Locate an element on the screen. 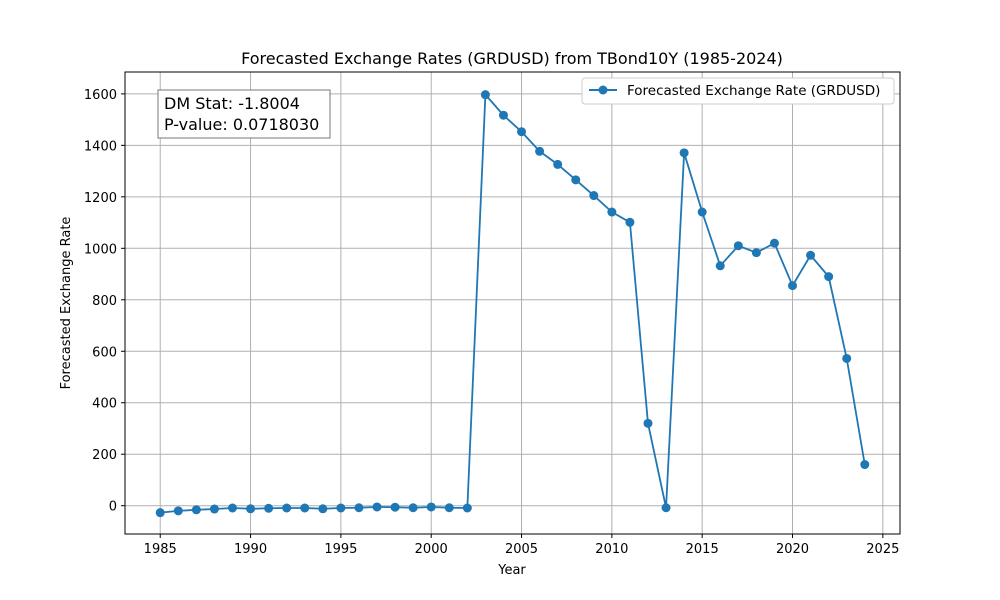 Image resolution: width=1000 pixels, height=600 pixels. stats-annotation: DM Stat: -1.8004 P-value: 0.0718030 is located at coordinates (244, 114).